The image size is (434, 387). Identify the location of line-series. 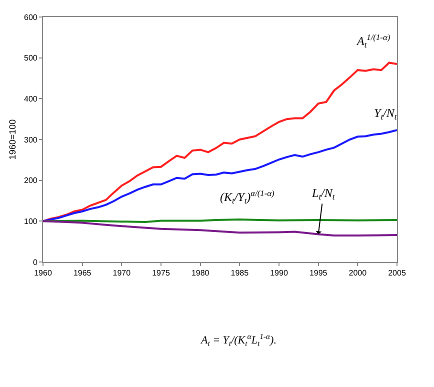
(220, 228).